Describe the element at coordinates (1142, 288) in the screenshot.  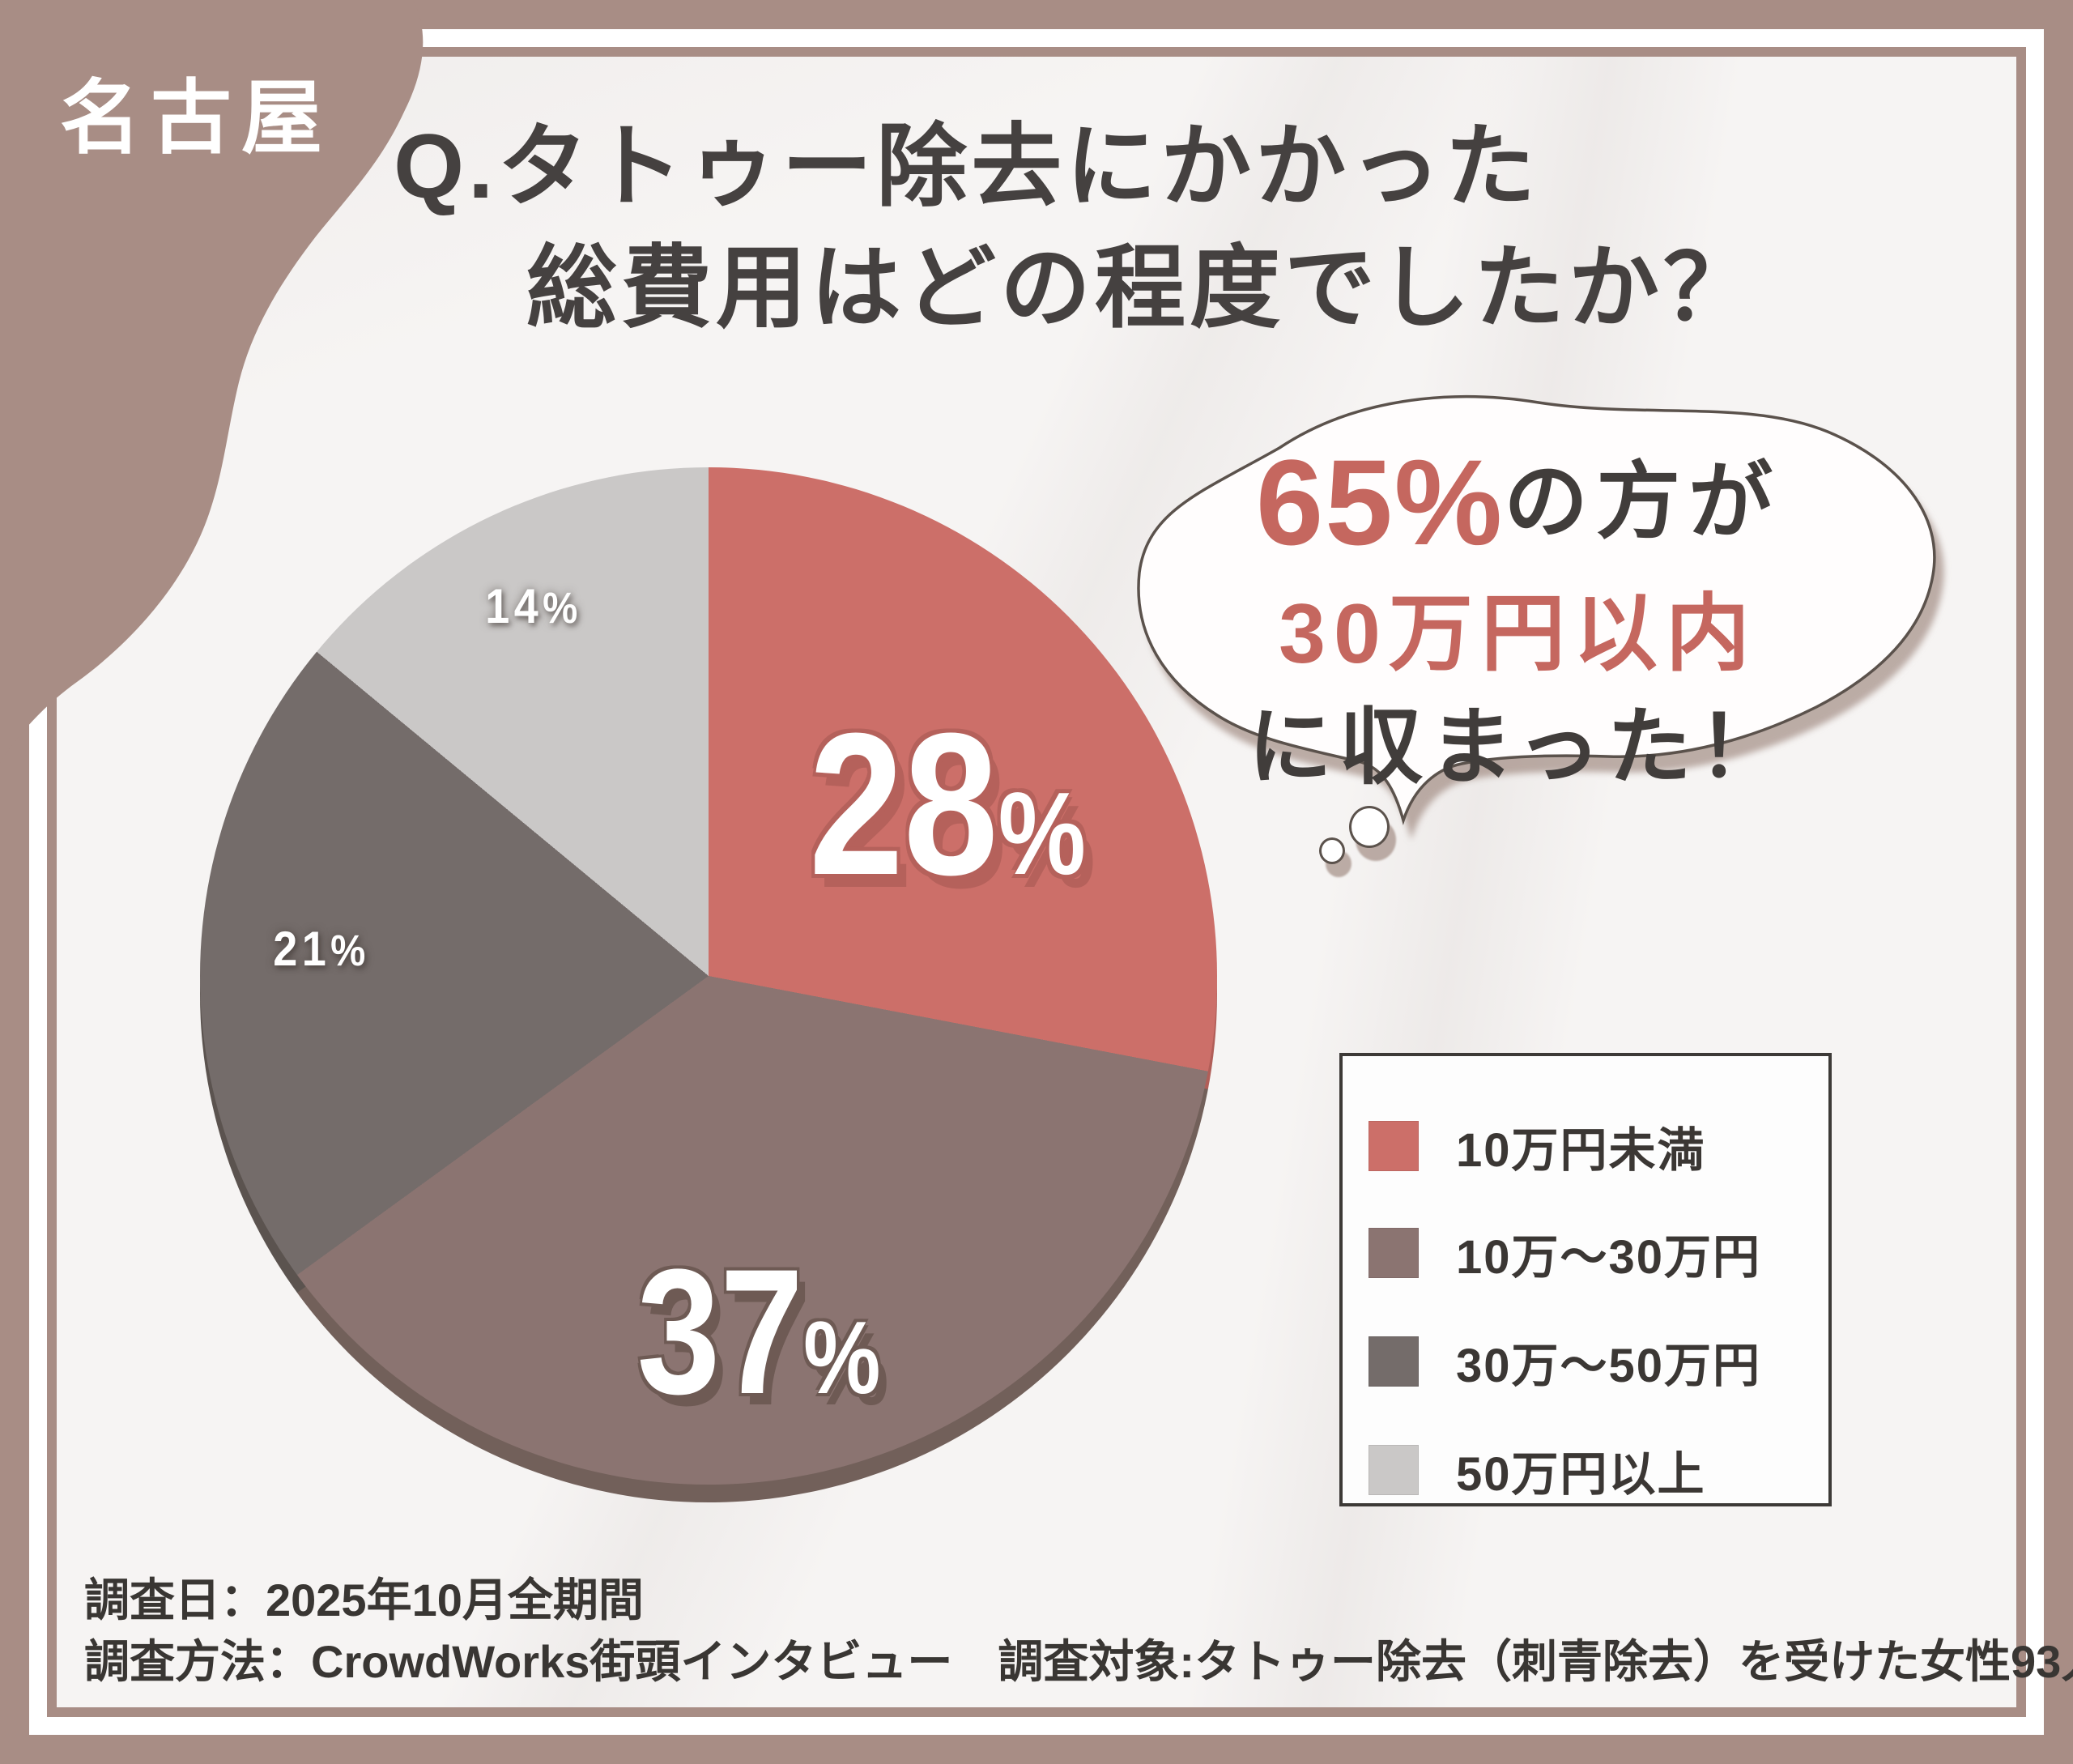
I see `page-title-line2: 総費用はどの程度でしたか？` at that location.